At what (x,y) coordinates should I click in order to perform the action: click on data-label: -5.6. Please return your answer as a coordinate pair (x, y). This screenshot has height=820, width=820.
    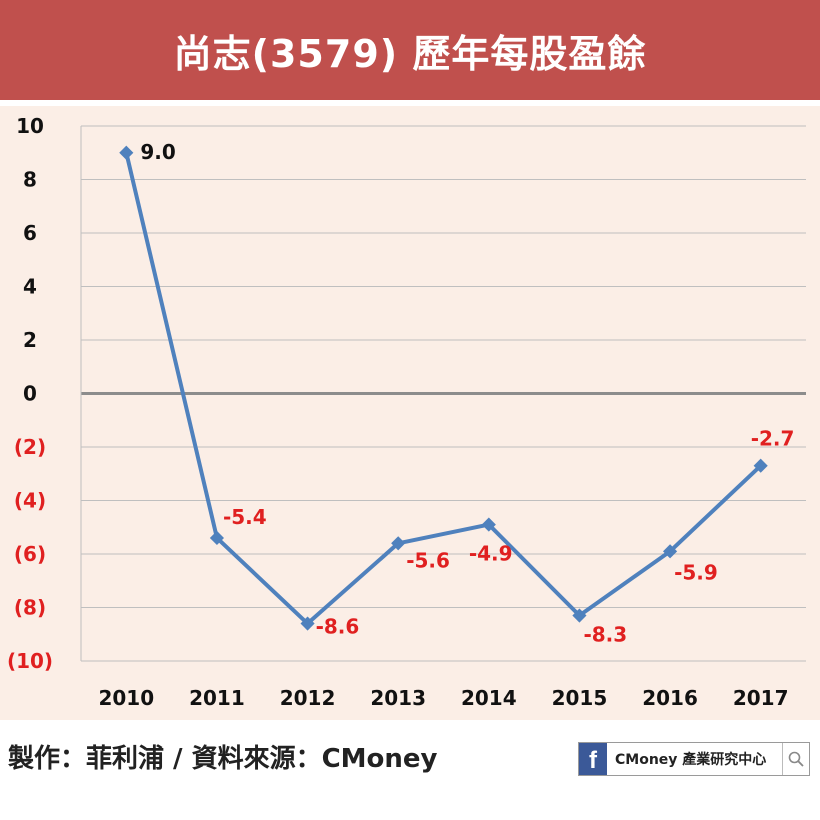
    Looking at the image, I should click on (428, 560).